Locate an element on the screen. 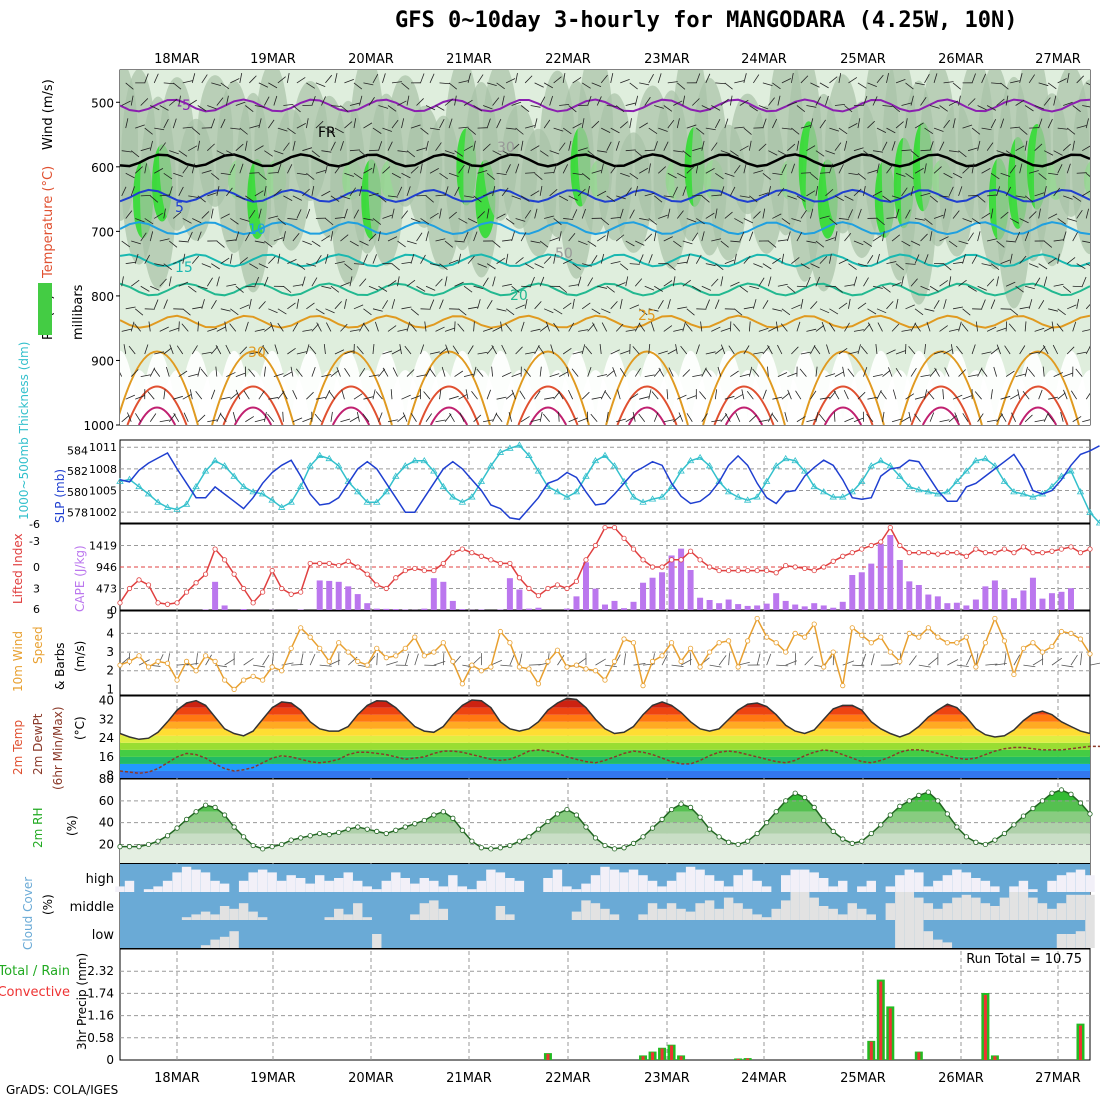 The width and height of the screenshot is (1100, 1100). temp-label: 2m Temp is located at coordinates (18, 747).